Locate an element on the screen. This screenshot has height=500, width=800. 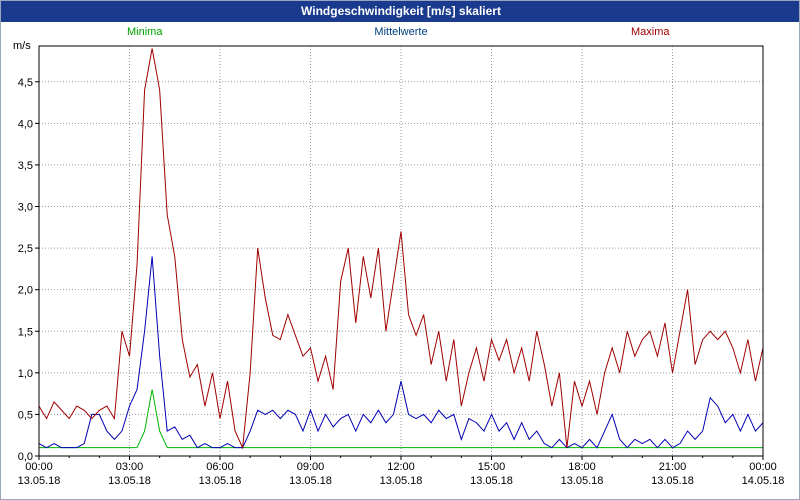
y-tick-label: 4,0 is located at coordinates (25, 124).